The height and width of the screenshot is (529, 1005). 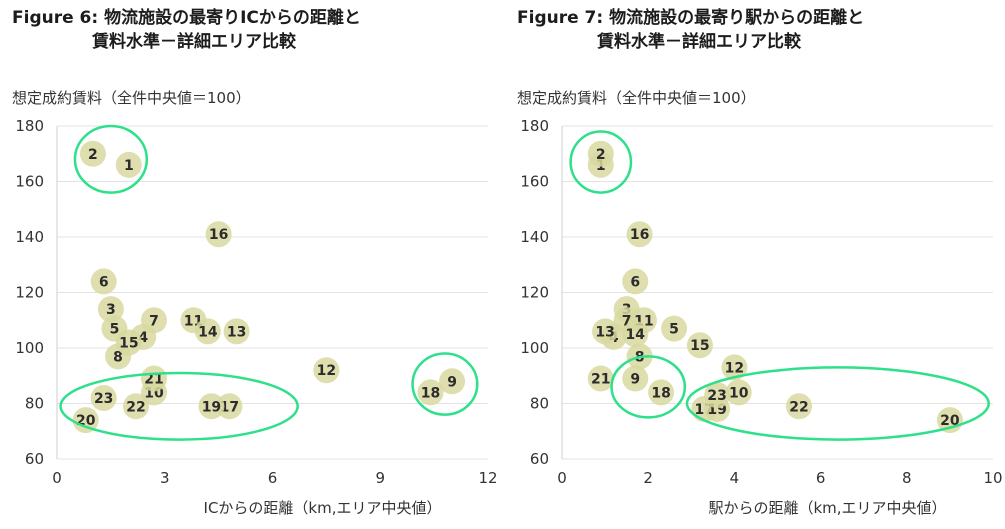 I want to click on data-point-label: 13, so click(x=236, y=332).